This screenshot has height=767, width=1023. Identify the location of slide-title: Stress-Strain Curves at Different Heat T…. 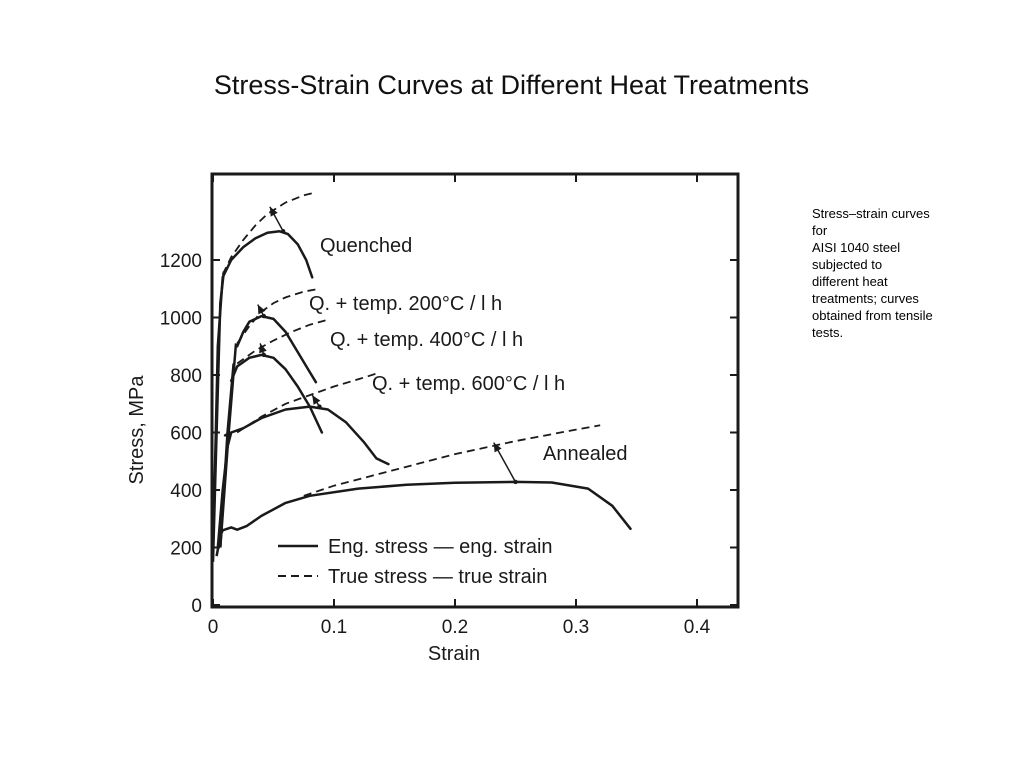
(511, 85).